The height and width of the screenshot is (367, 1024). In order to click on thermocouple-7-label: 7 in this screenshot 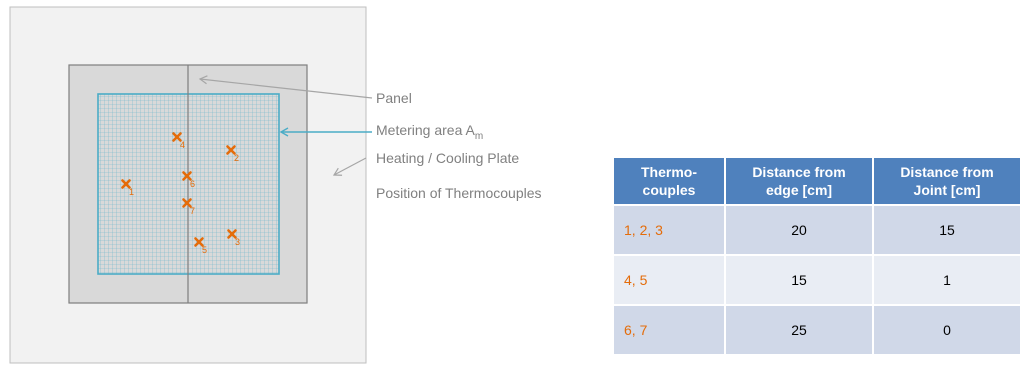, I will do `click(192, 211)`.